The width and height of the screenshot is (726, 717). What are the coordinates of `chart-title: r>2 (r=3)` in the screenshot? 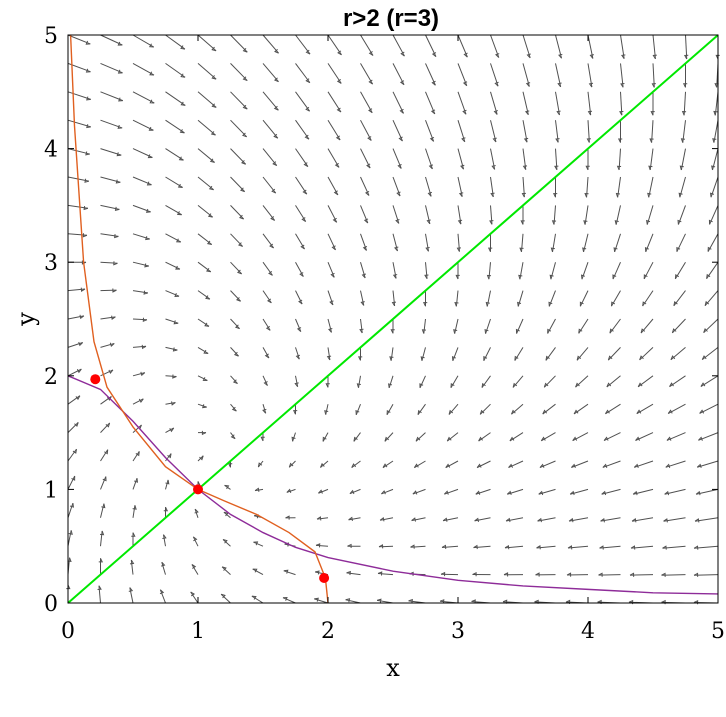 It's located at (391, 18).